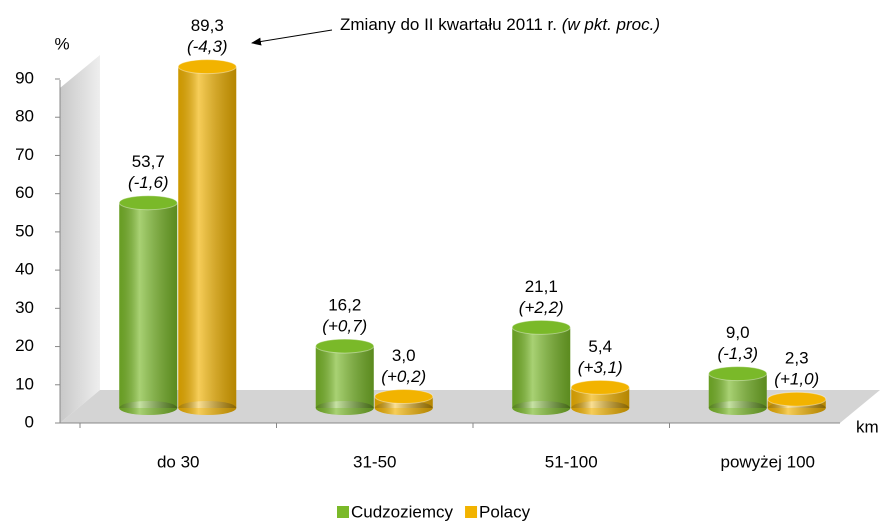 This screenshot has height=523, width=882. I want to click on x-axis-label: km, so click(867, 426).